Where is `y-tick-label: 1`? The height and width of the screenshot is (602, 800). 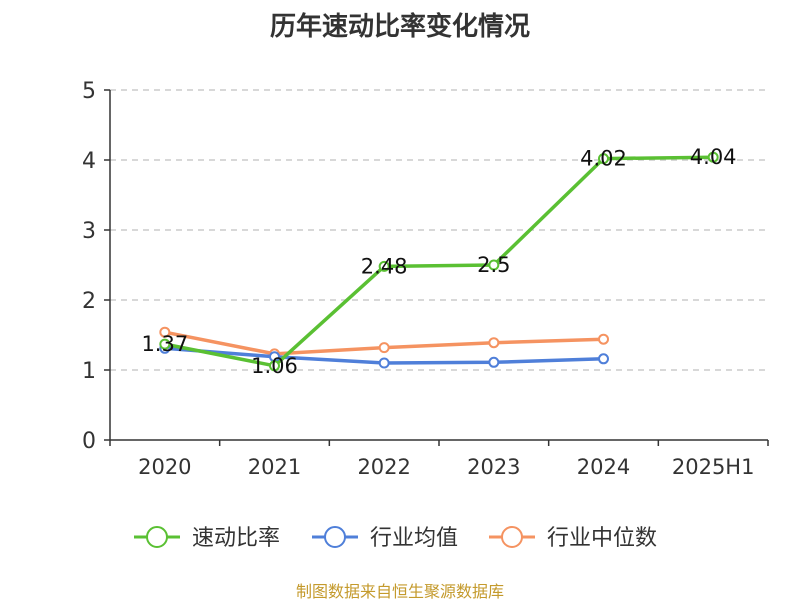 y-tick-label: 1 is located at coordinates (89, 371).